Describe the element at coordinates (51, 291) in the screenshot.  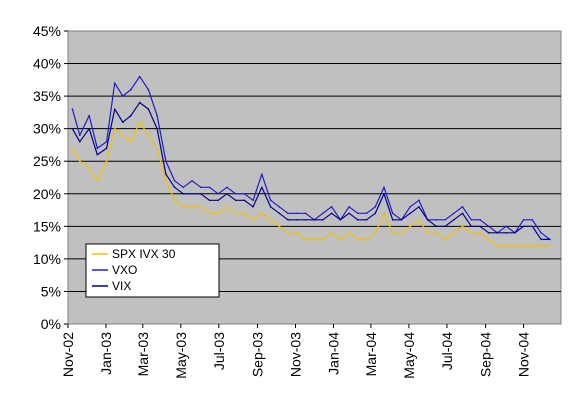
I see `y-tick-label: 5%` at that location.